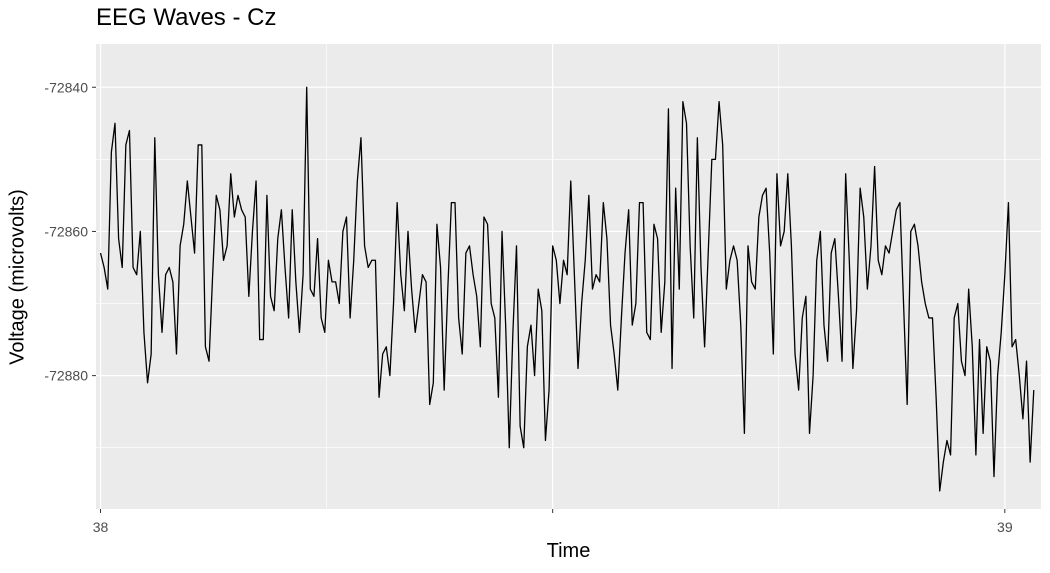 This screenshot has width=1050, height=573. What do you see at coordinates (66, 87) in the screenshot?
I see `y-tick-label: -72840` at bounding box center [66, 87].